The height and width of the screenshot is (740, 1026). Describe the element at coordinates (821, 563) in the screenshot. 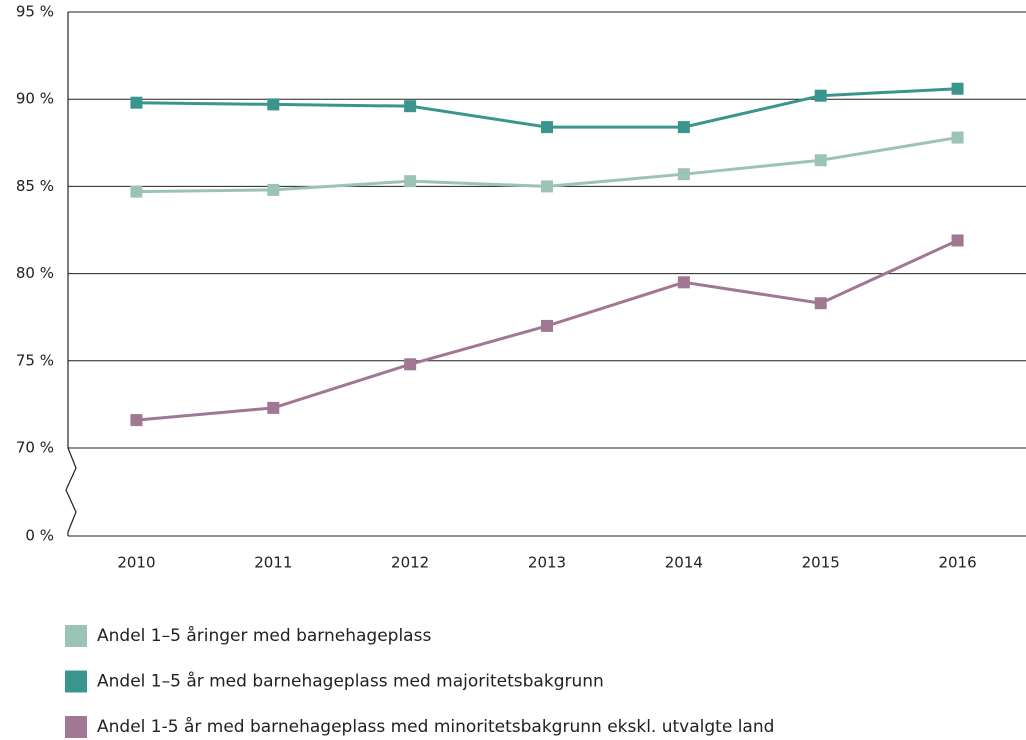

I see `x-tick-label: 2015` at that location.